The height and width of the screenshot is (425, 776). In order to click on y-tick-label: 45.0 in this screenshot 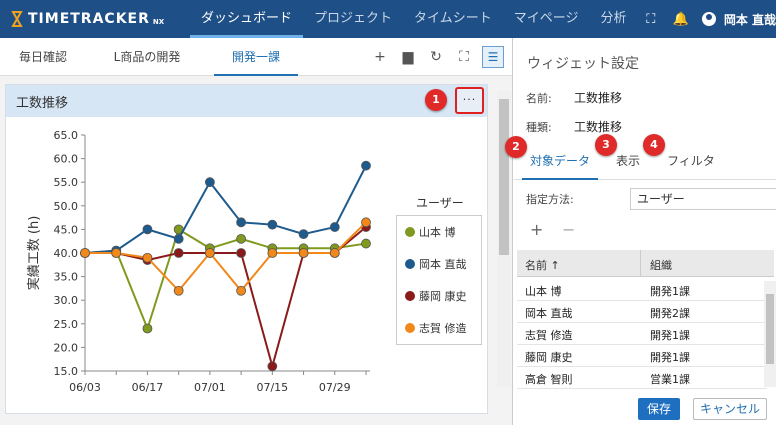, I will do `click(66, 229)`.